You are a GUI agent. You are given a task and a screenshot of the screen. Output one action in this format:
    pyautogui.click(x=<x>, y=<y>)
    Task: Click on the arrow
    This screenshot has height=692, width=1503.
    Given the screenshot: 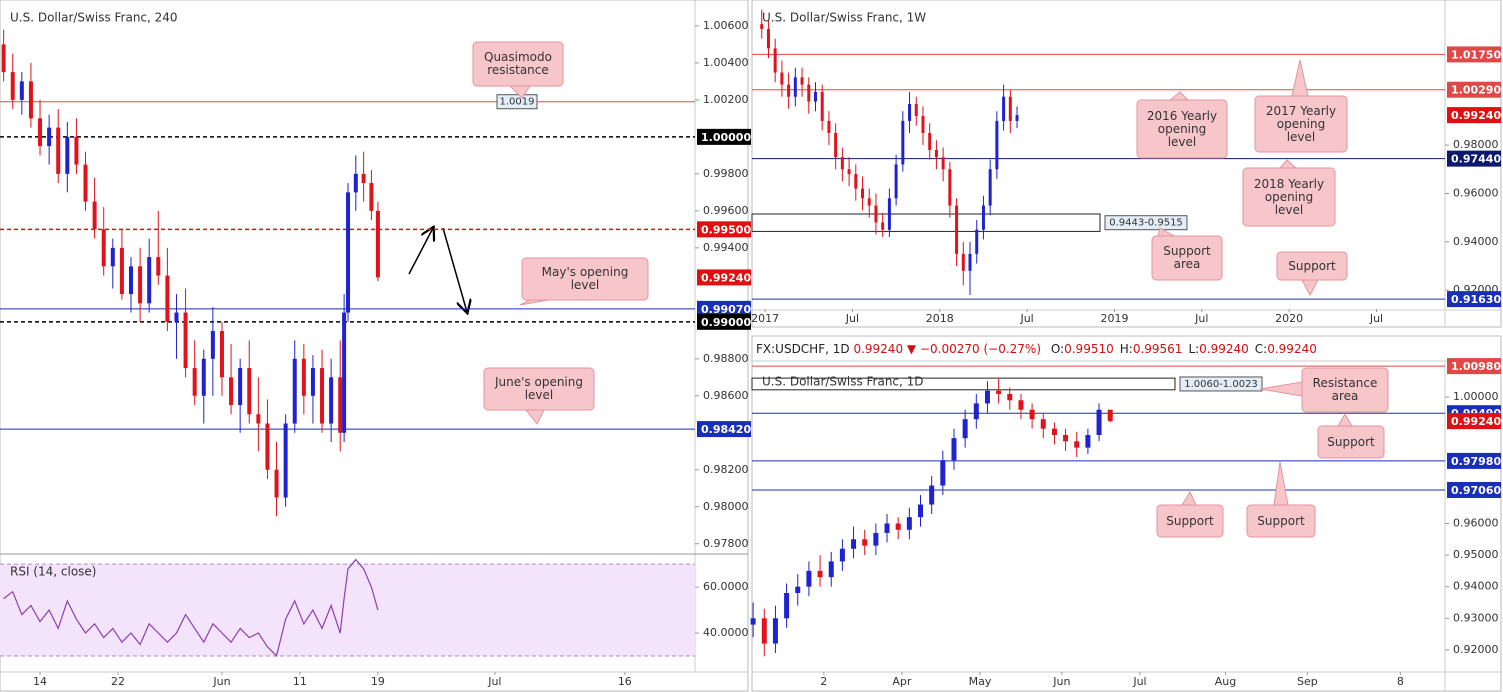 What is the action you would take?
    pyautogui.click(x=420, y=251)
    